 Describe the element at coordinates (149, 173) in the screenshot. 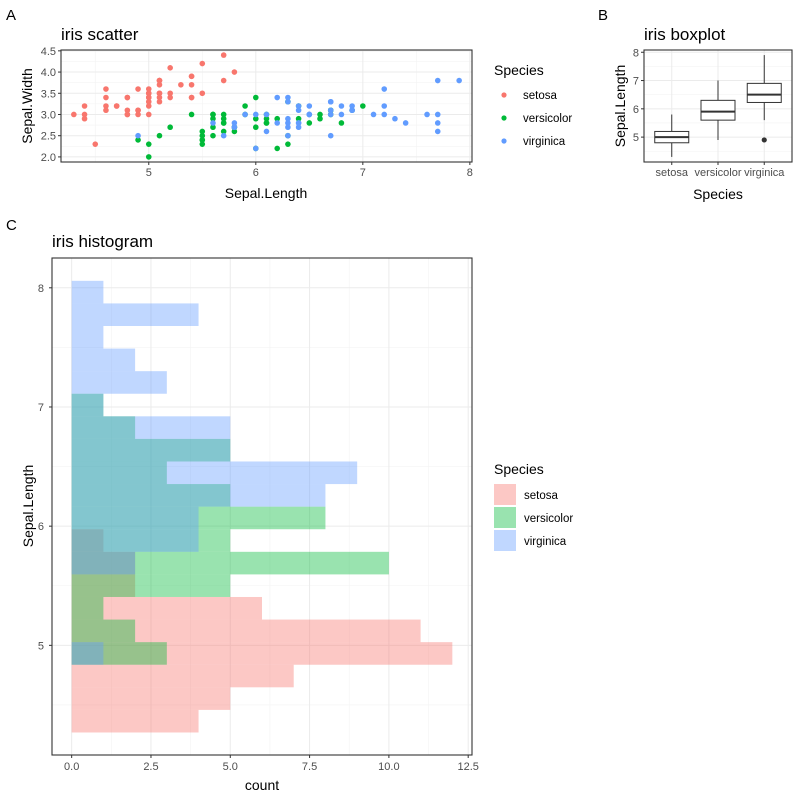

I see `x-tick-label: 5` at that location.